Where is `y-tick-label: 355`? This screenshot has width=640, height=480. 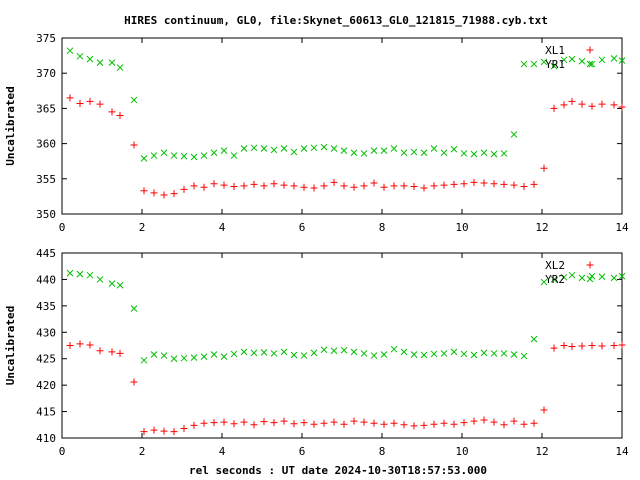
y-tick-label: 355 is located at coordinates (46, 179).